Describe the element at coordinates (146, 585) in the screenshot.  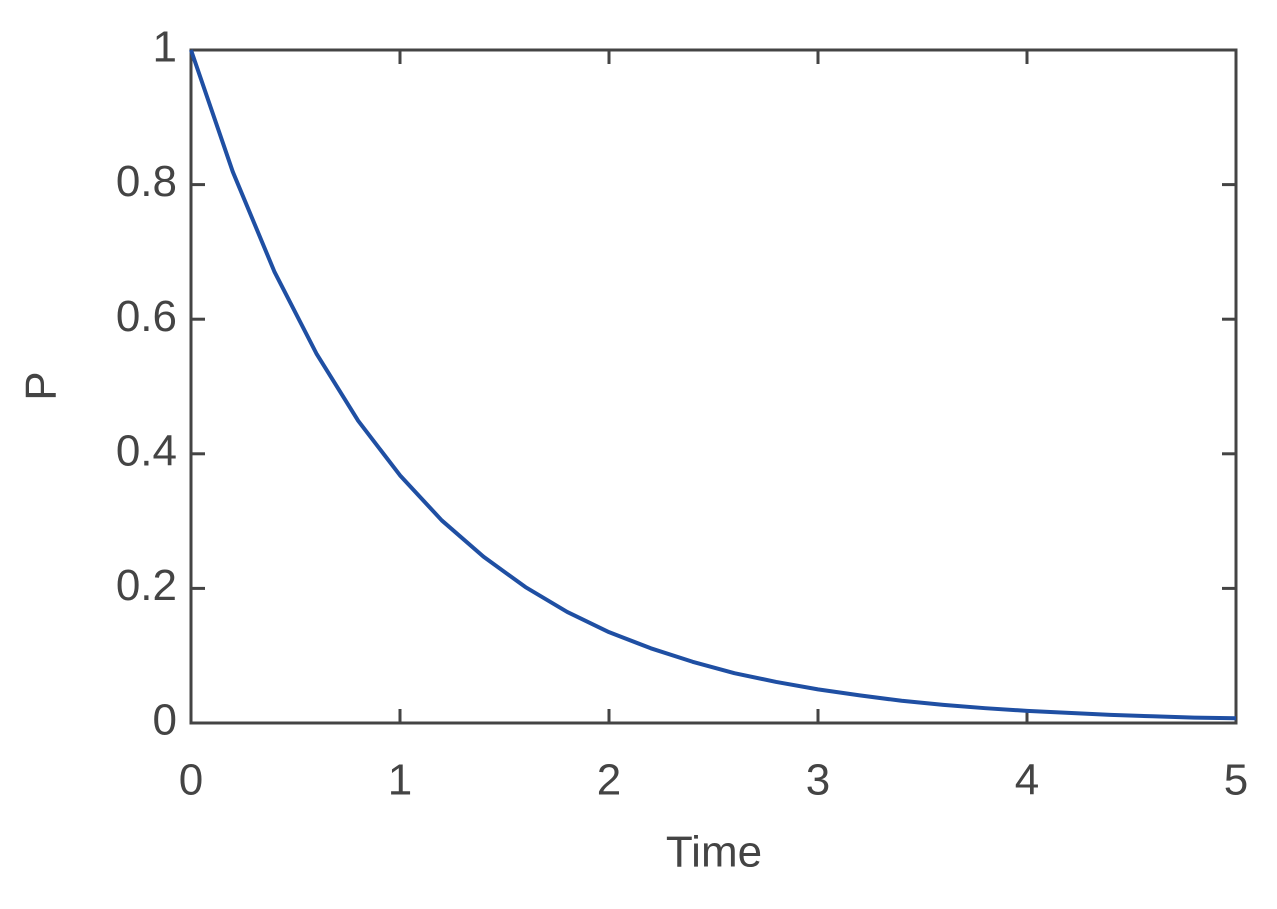
I see `y-tick-label: 0.2` at that location.